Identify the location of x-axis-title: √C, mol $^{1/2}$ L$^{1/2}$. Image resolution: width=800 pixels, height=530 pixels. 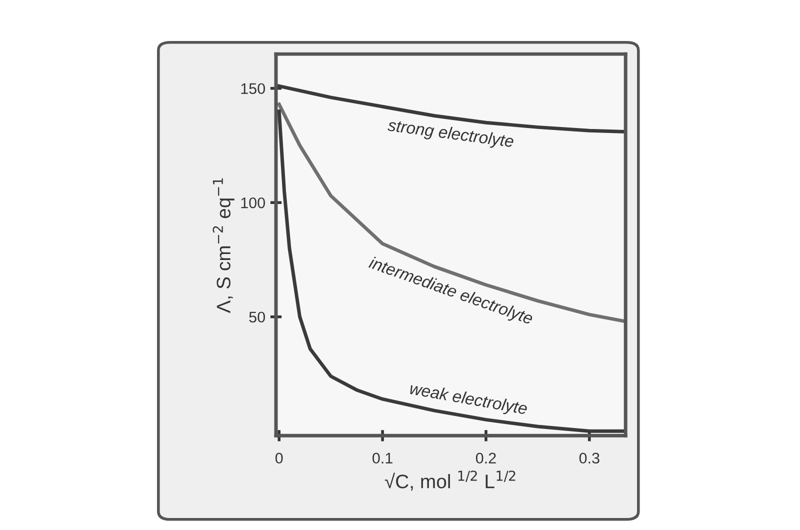
(450, 480).